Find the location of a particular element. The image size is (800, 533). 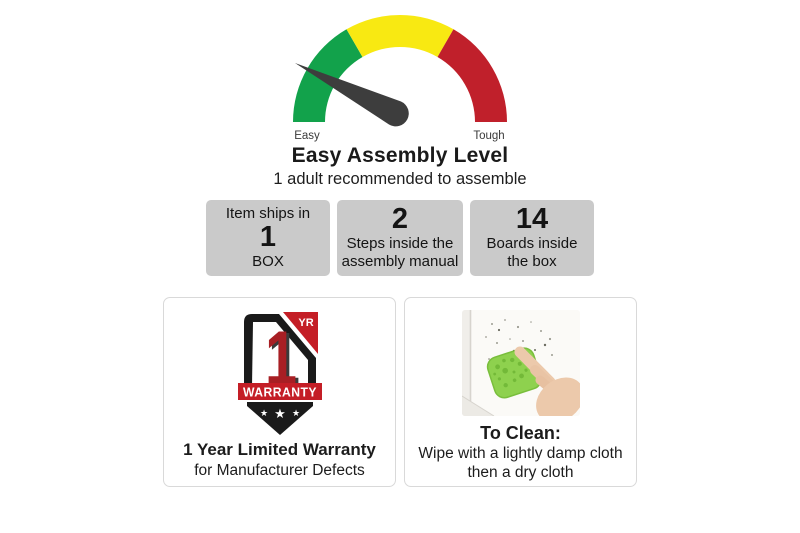

spec-line: Steps inside the is located at coordinates (400, 243).